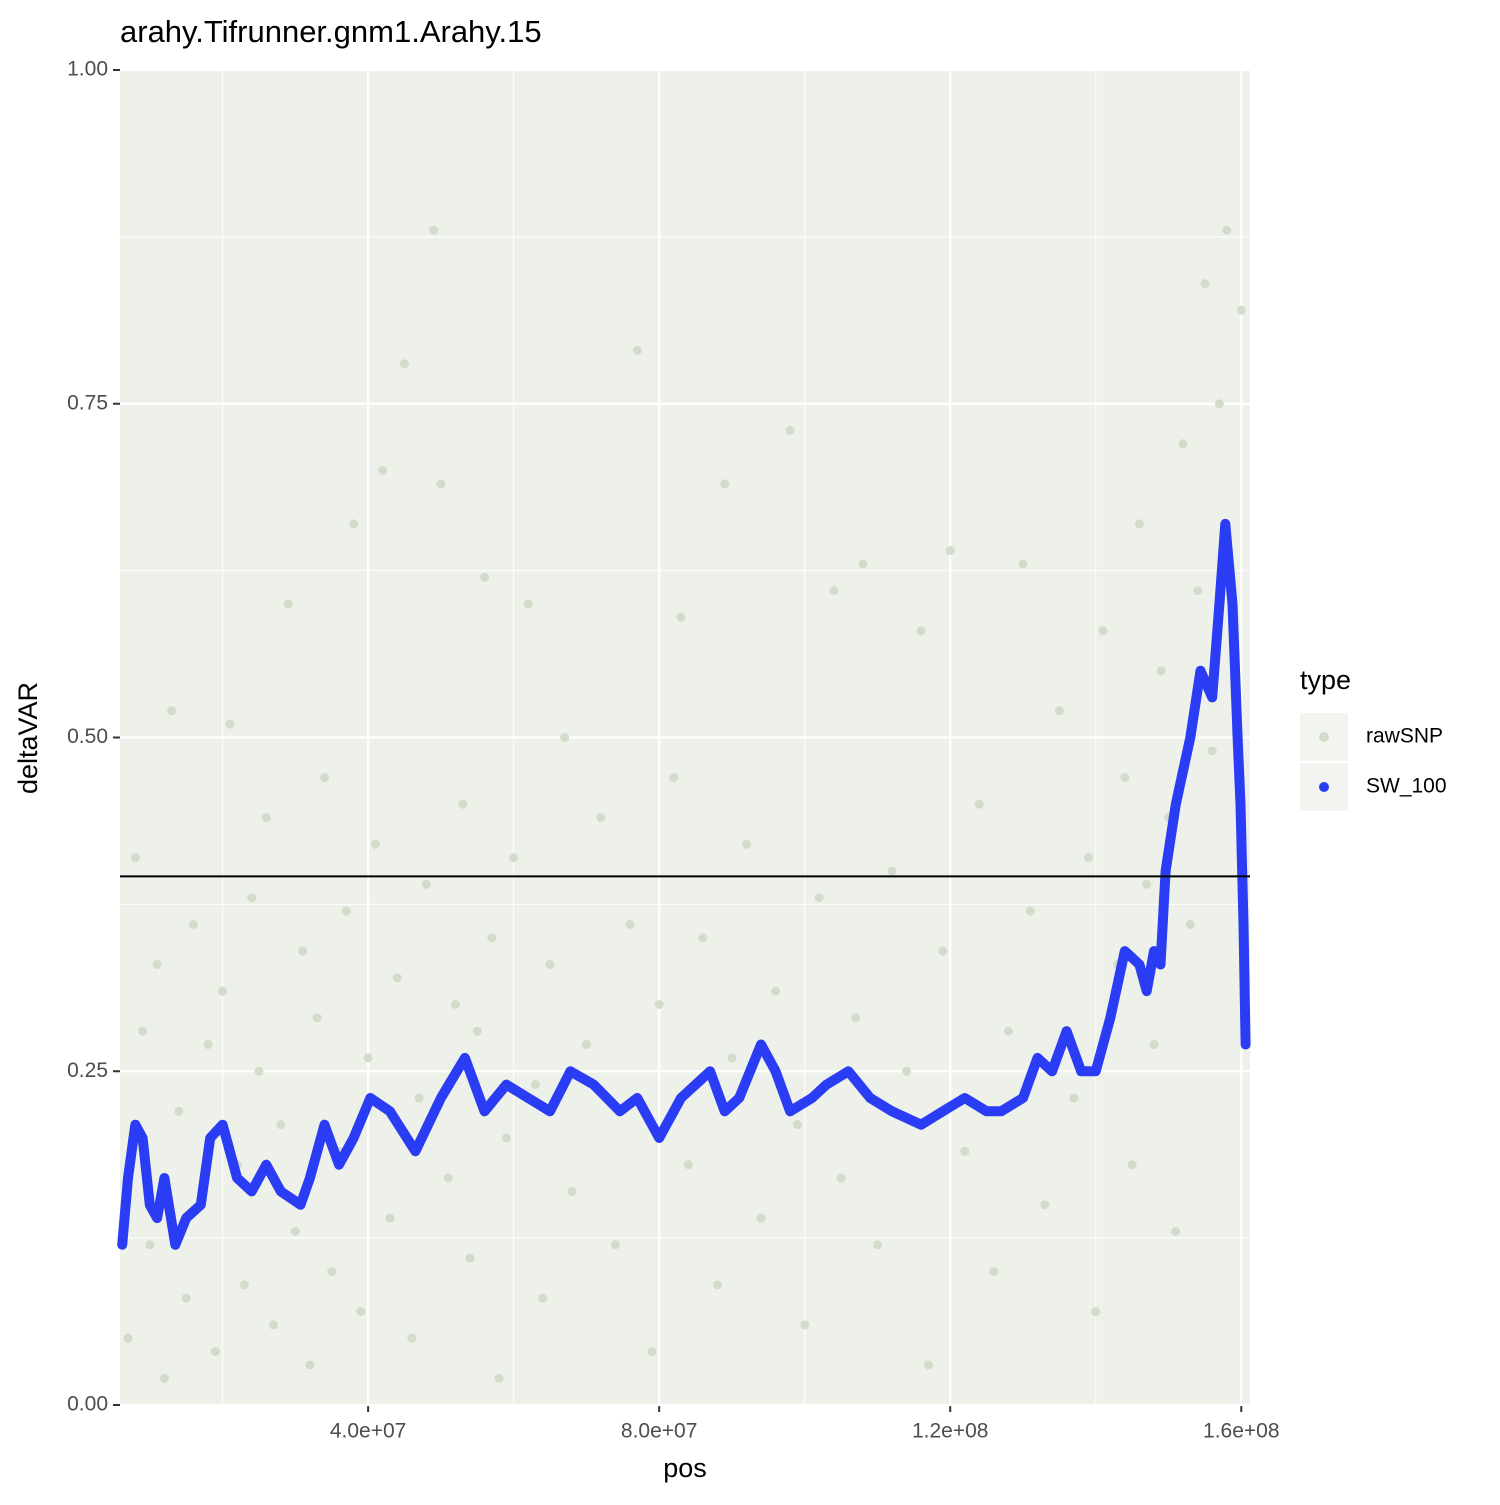  I want to click on x-tick-label: 1.6e+08, so click(1241, 1431).